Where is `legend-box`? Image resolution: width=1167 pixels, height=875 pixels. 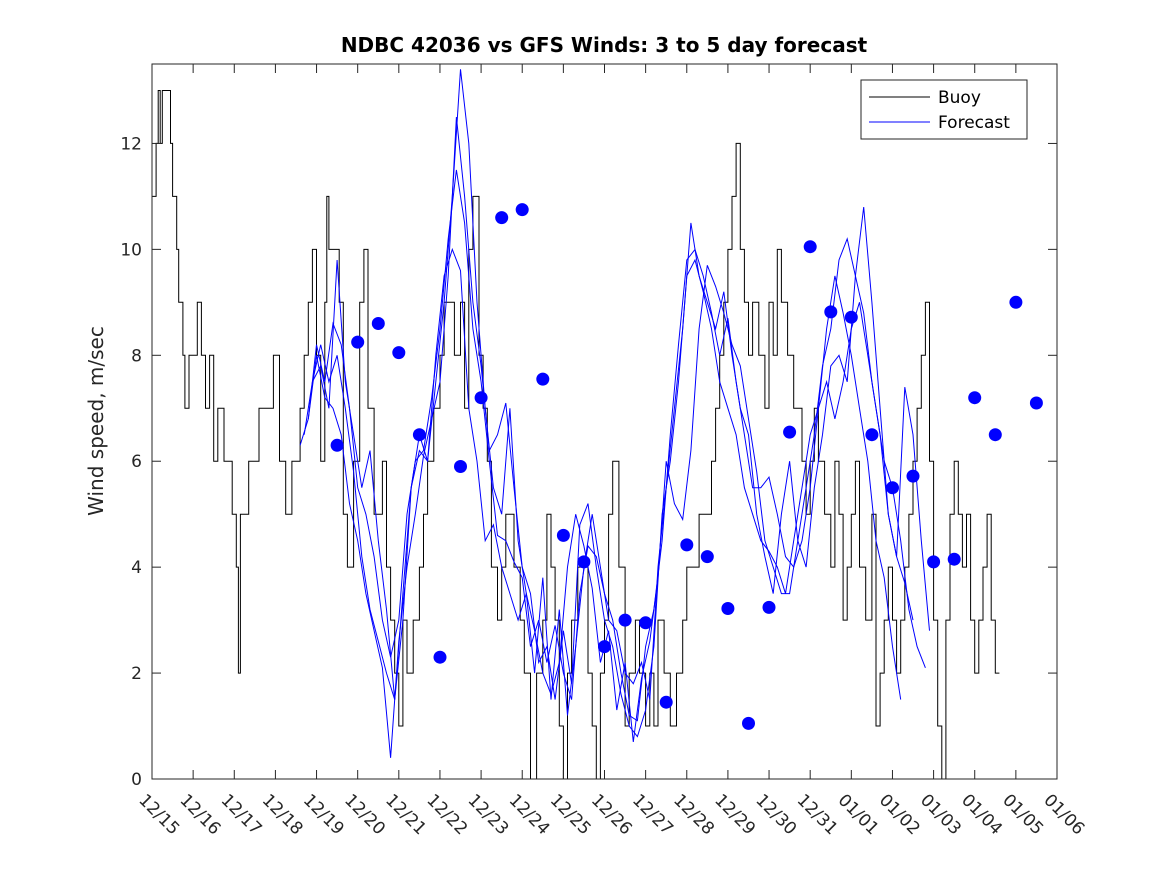
legend-box is located at coordinates (944, 109).